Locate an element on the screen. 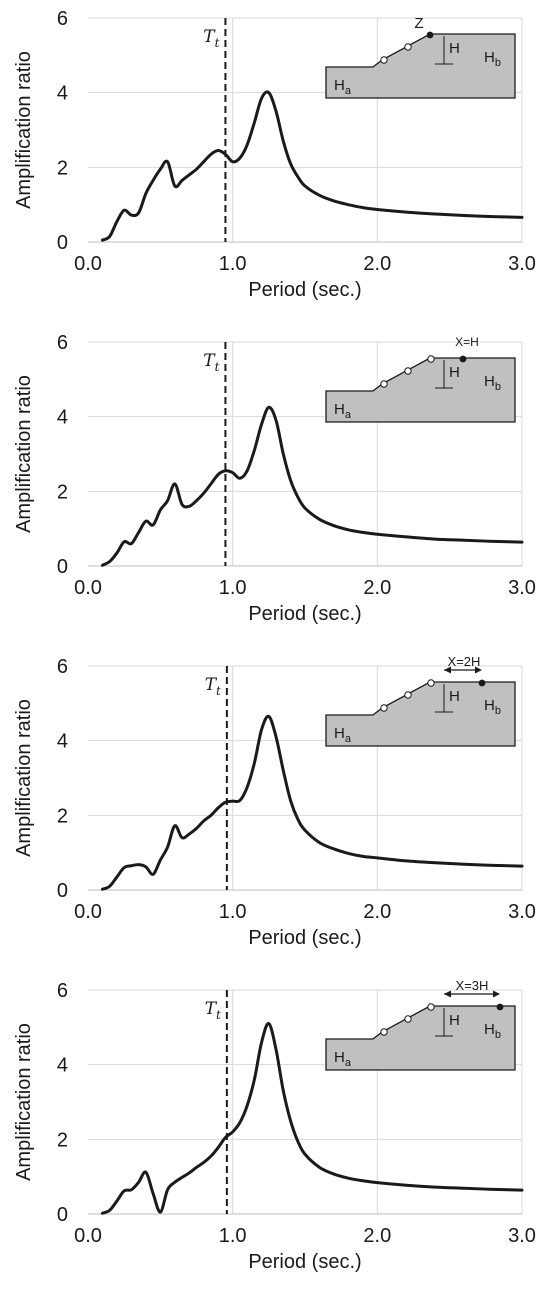 The image size is (550, 1296). slope-inset: H Ha Hb X=H is located at coordinates (420, 379).